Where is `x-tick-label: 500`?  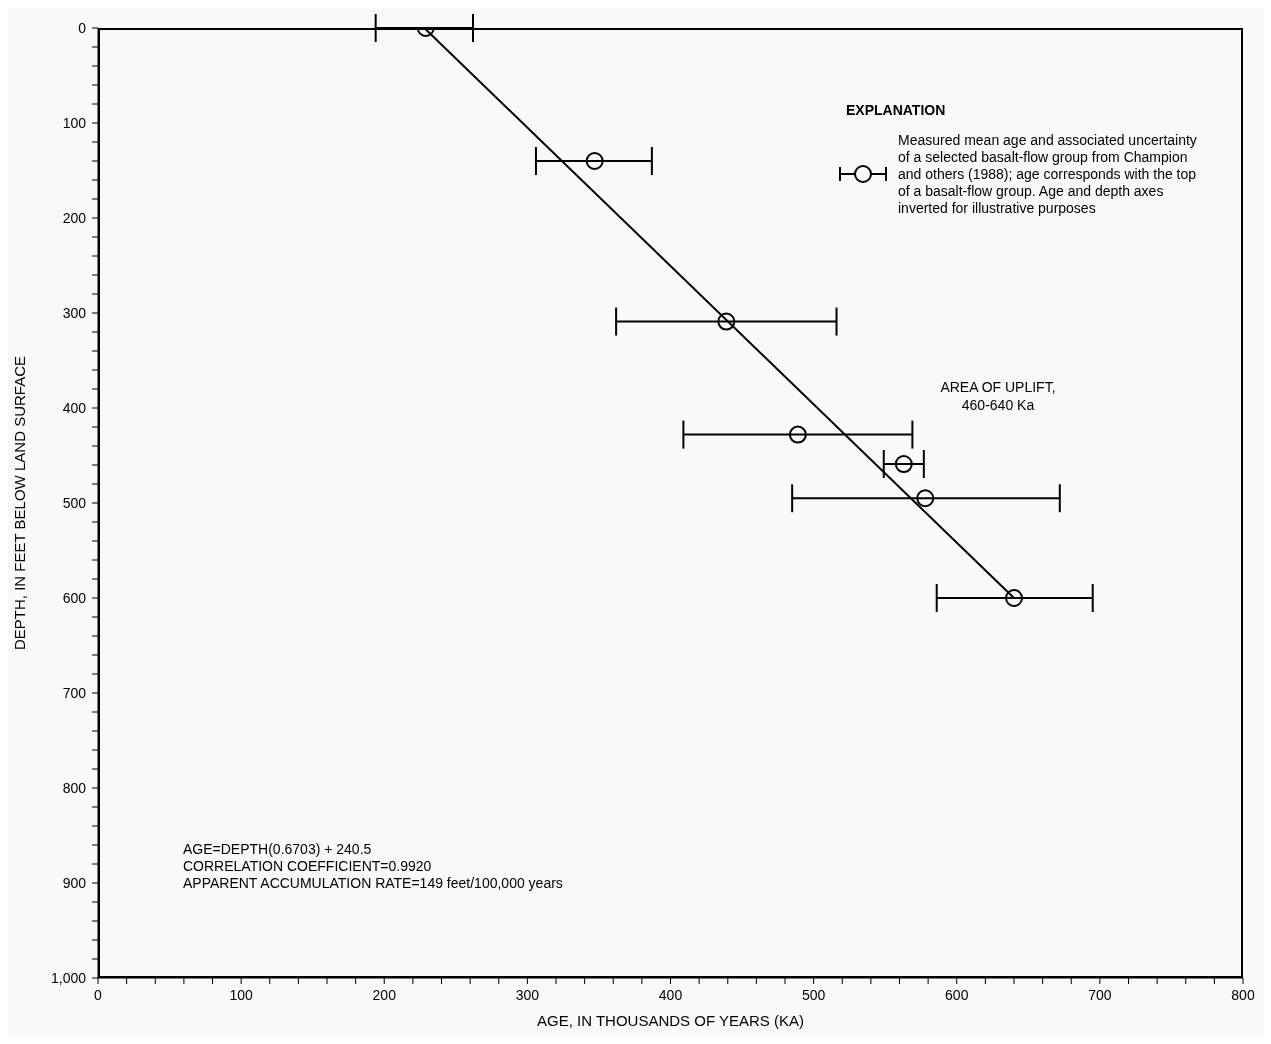 x-tick-label: 500 is located at coordinates (813, 994).